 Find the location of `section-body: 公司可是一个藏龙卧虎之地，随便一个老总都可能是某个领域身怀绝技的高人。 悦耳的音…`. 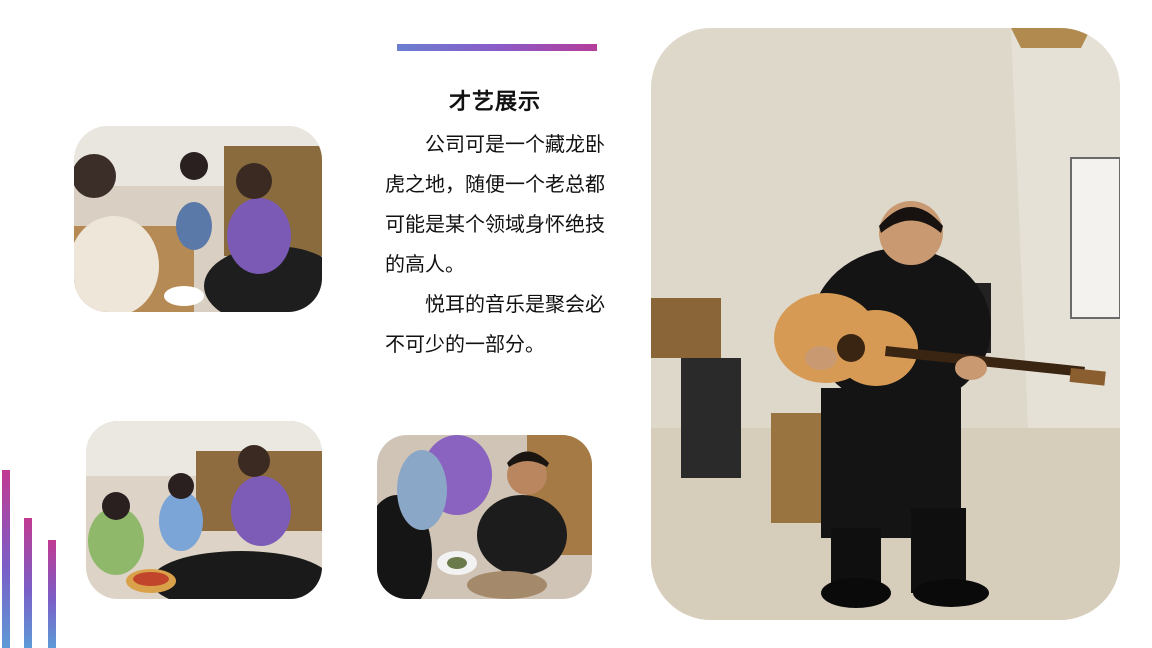

section-body: 公司可是一个藏龙卧虎之地，随便一个老总都可能是某个领域身怀绝技的高人。 悦耳的音… is located at coordinates (496, 244).